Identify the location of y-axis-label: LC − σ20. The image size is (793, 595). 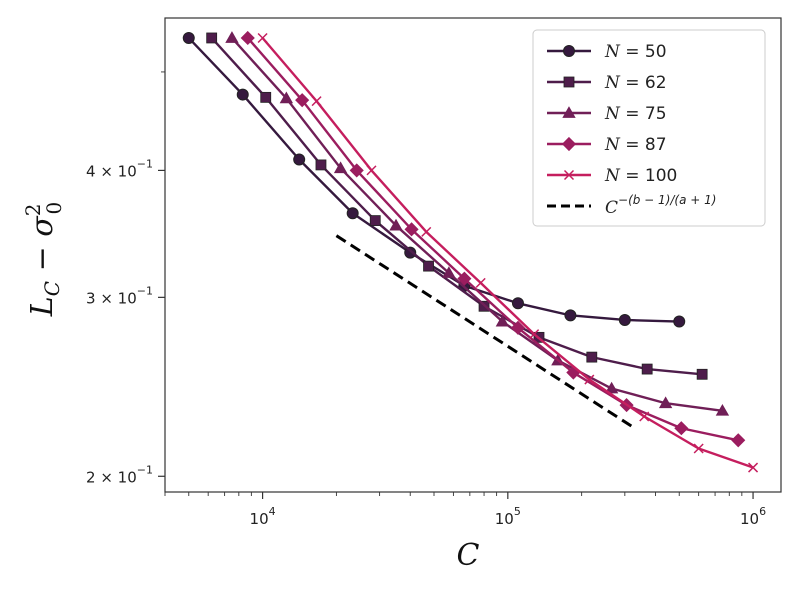
(43, 259).